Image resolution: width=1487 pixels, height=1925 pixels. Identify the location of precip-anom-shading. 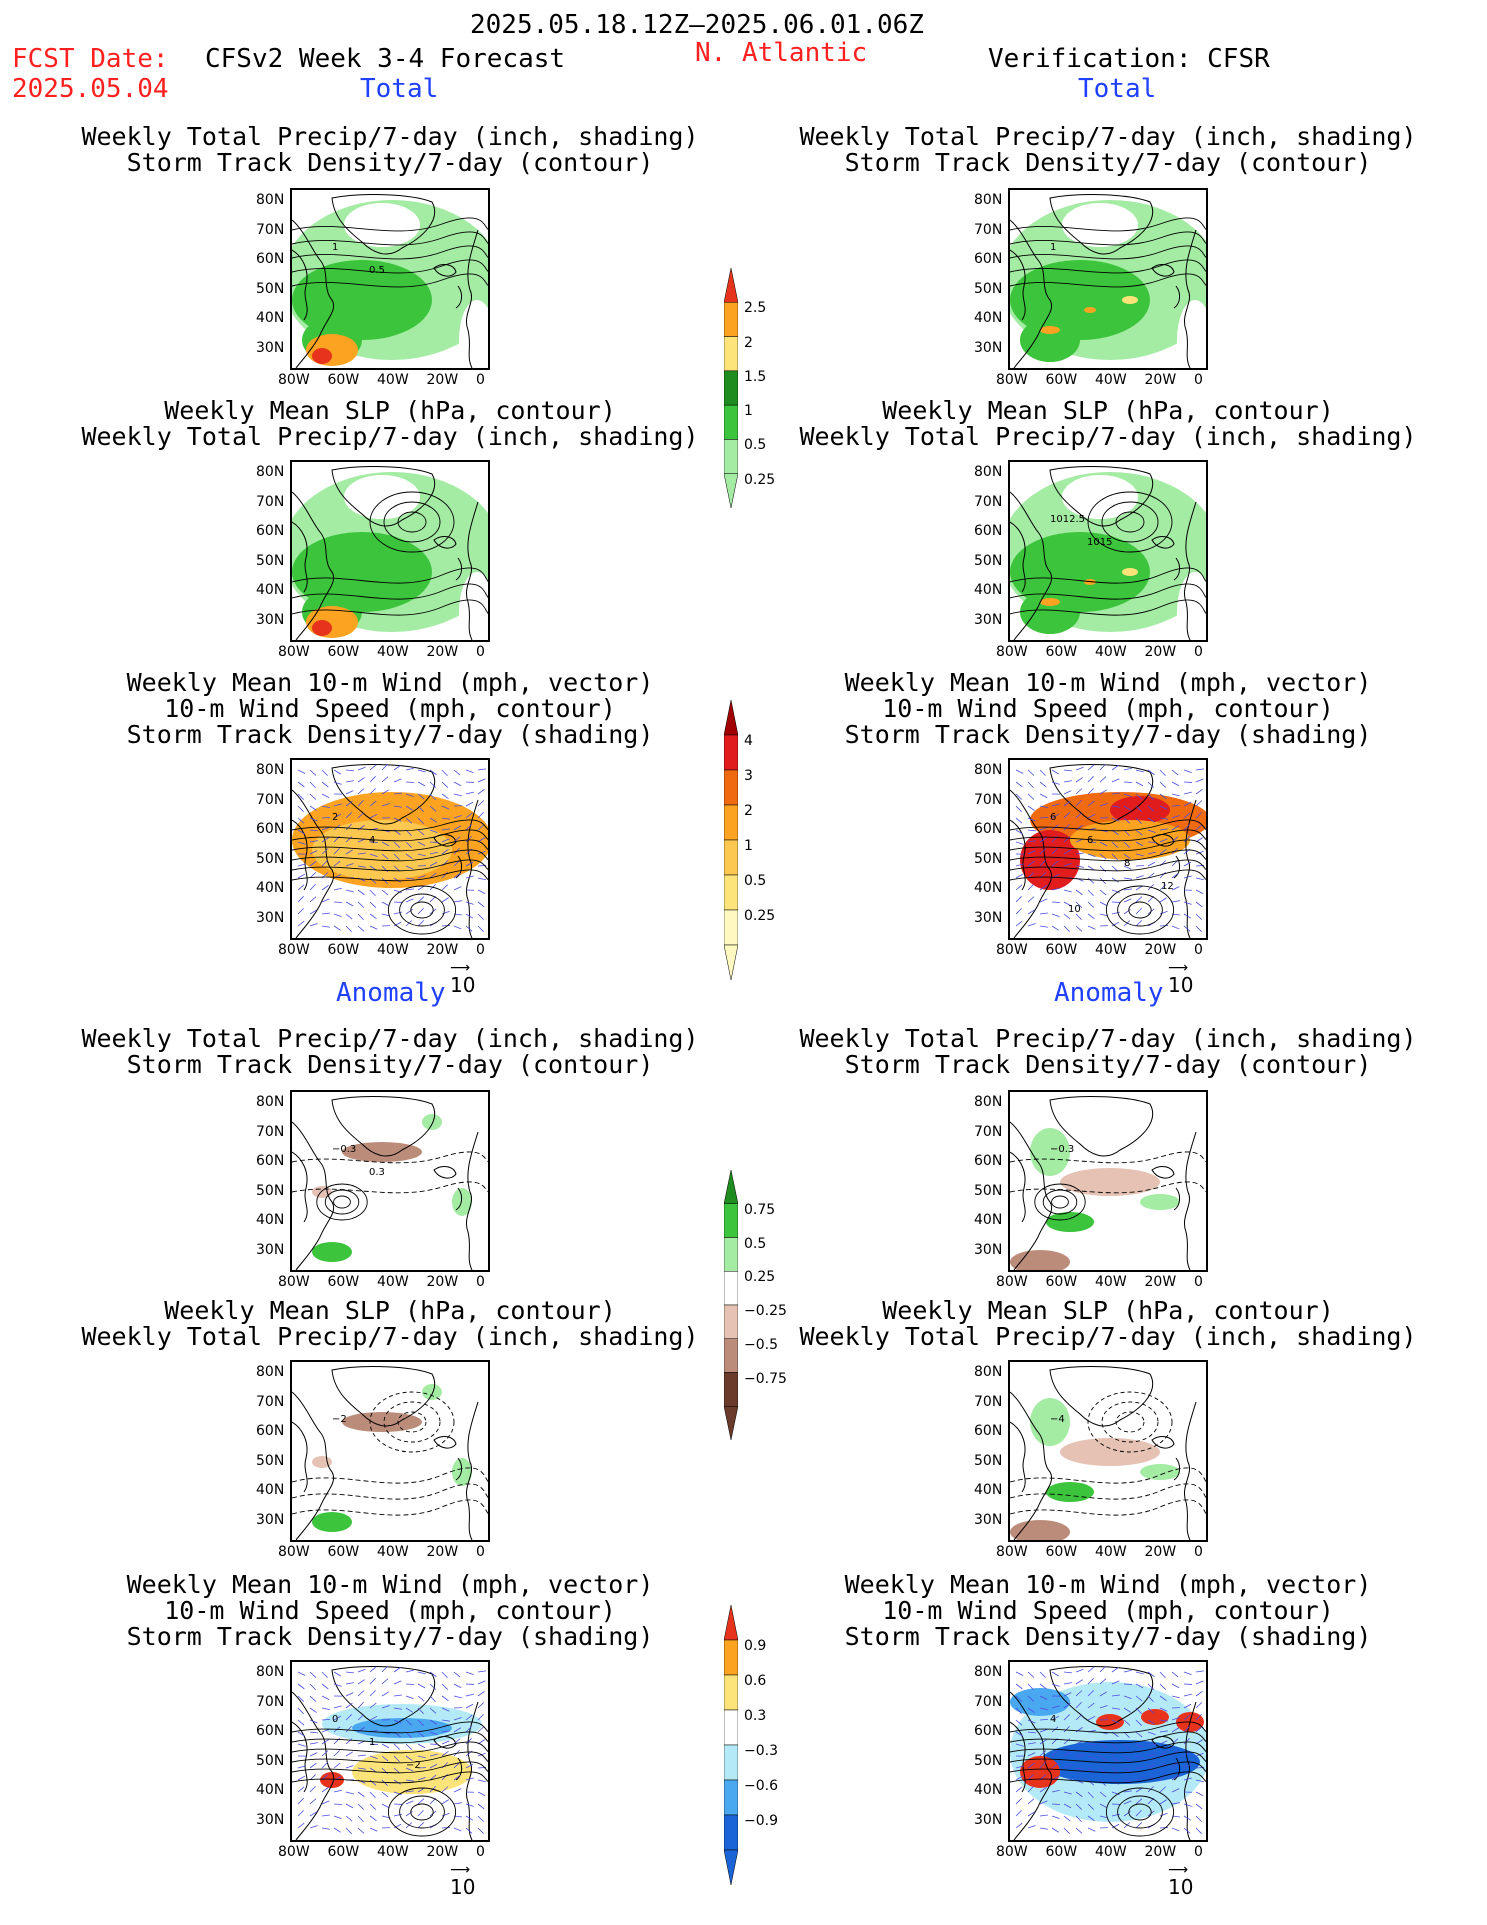
(1110, 1182).